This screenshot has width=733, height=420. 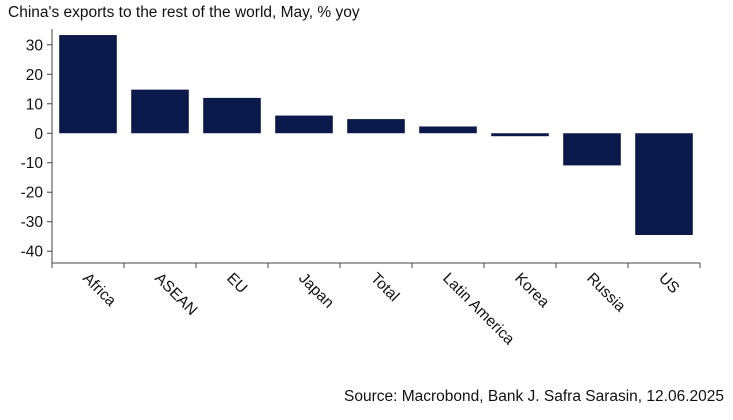 What do you see at coordinates (236, 283) in the screenshot?
I see `x-tick-label: EU` at bounding box center [236, 283].